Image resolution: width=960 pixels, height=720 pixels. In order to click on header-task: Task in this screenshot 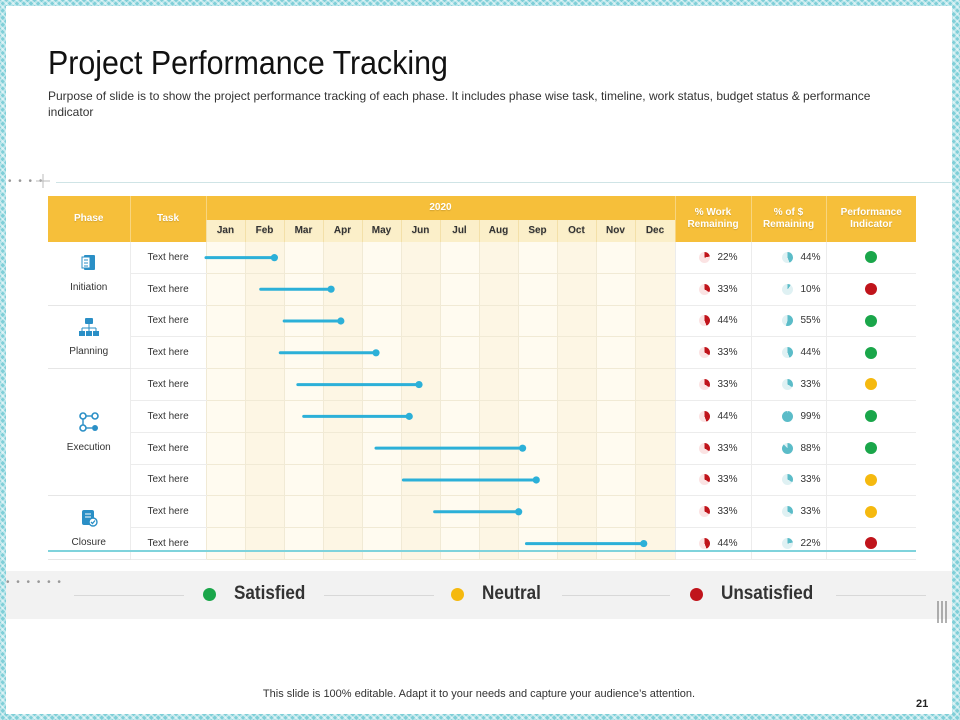, I will do `click(167, 219)`.